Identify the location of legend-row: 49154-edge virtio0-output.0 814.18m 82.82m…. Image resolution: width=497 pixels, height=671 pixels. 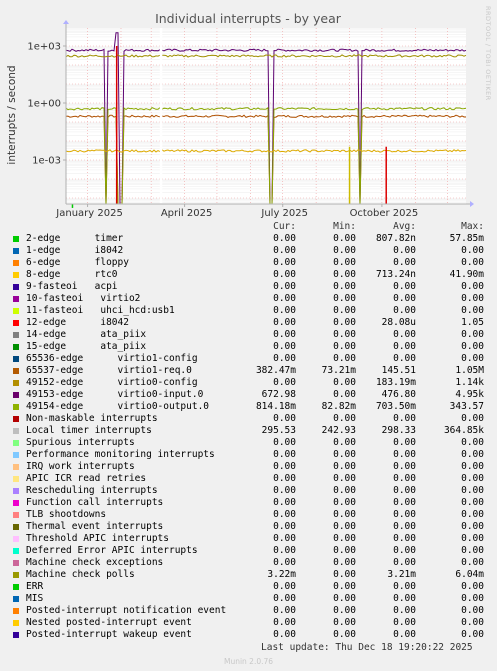
(250, 407).